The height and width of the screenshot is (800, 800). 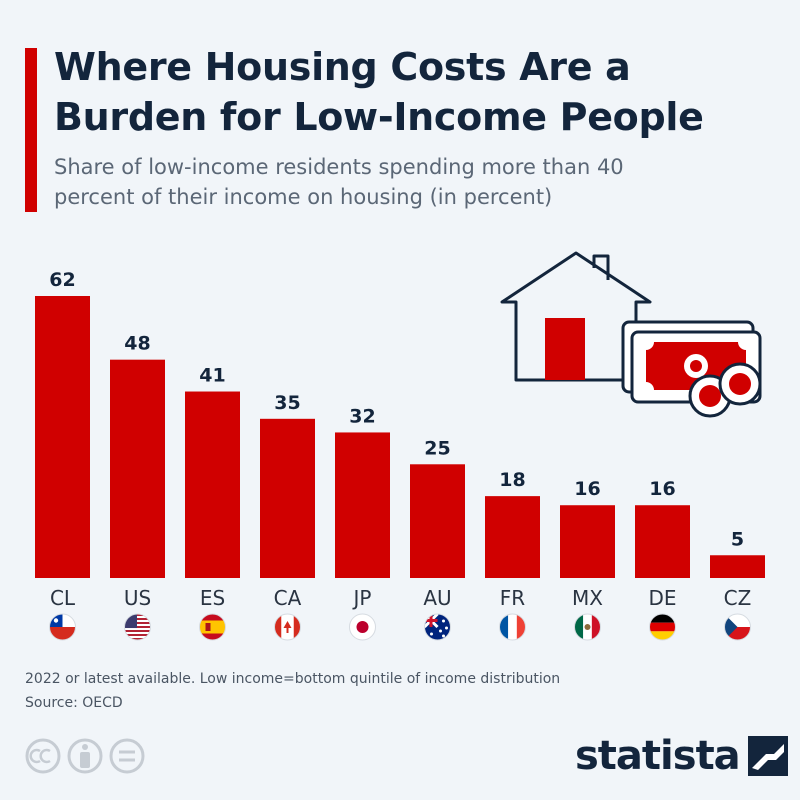 What do you see at coordinates (587, 541) in the screenshot?
I see `bar-mx` at bounding box center [587, 541].